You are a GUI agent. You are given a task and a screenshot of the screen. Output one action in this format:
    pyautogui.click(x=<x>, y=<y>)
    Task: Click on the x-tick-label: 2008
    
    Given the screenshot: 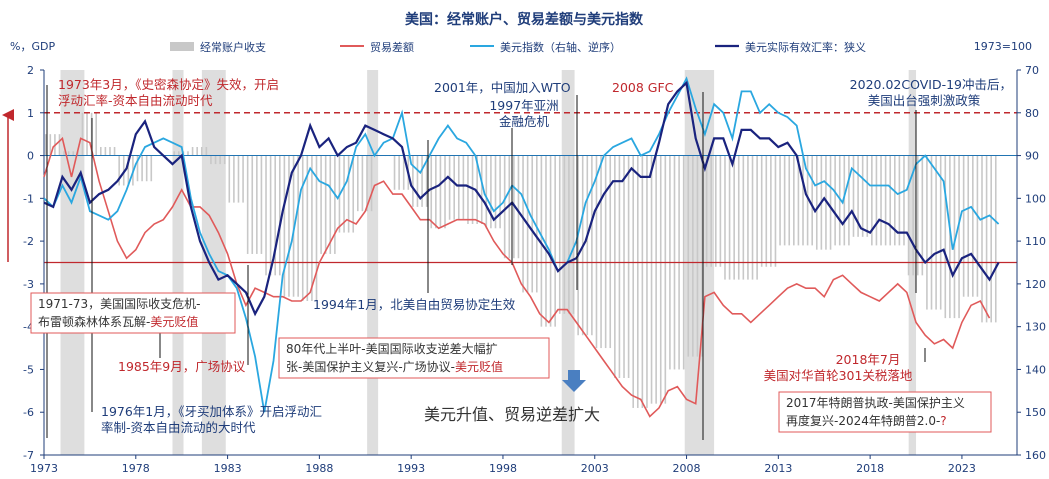 What is the action you would take?
    pyautogui.click(x=687, y=468)
    